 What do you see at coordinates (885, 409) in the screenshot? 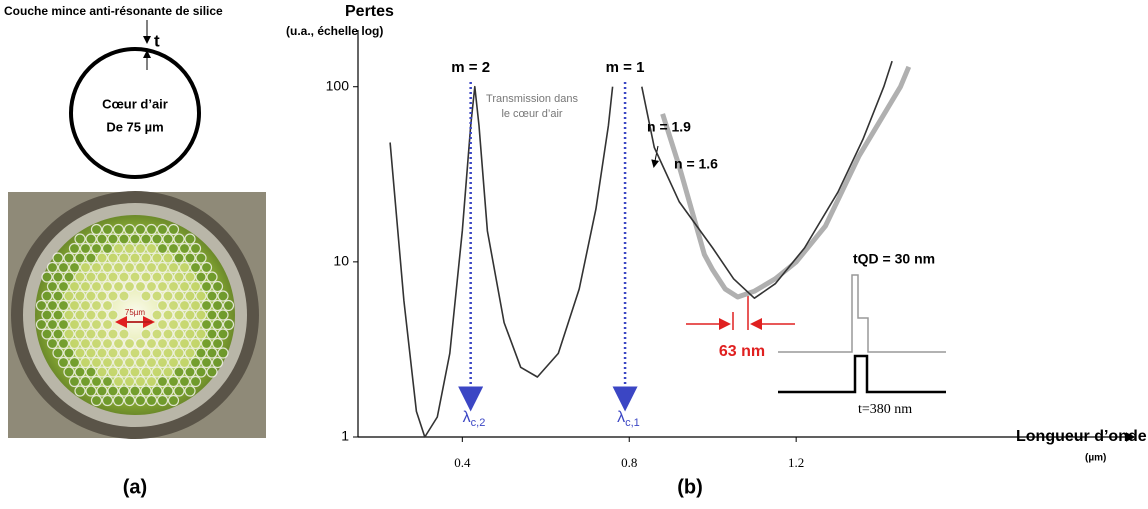
I see `annotation: t=380 nm` at bounding box center [885, 409].